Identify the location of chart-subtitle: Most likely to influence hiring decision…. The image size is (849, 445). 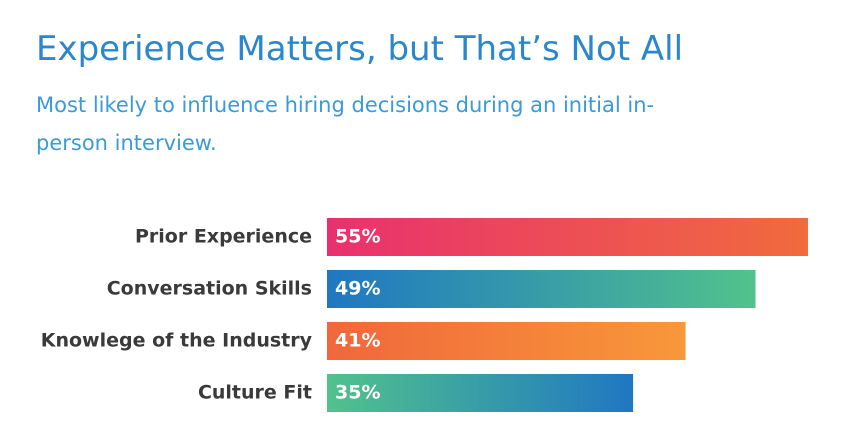
(345, 105).